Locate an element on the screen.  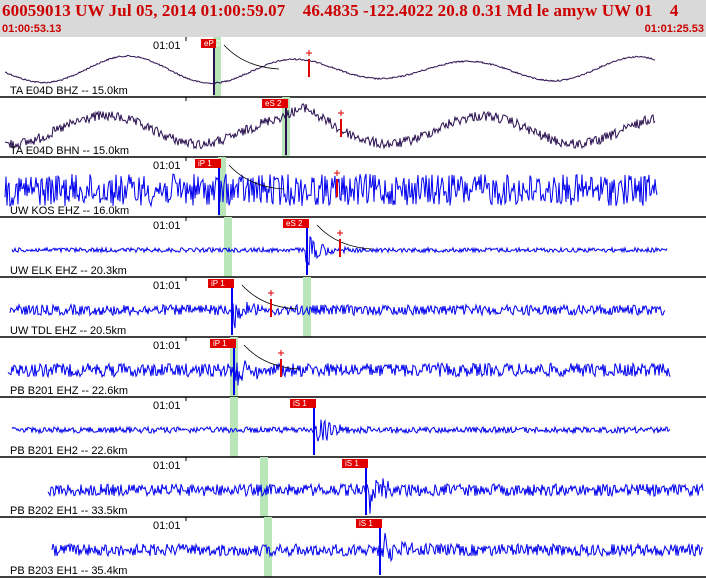
time-label-uw-elk-ehz: 01:01 is located at coordinates (167, 226).